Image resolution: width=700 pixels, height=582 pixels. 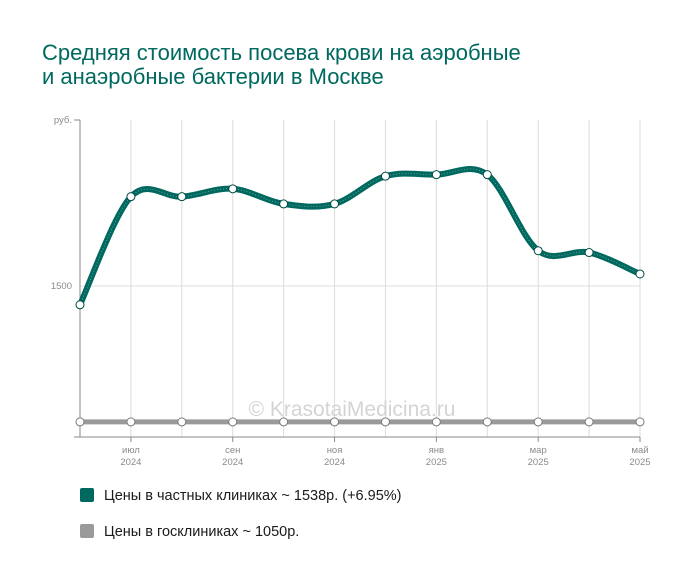 What do you see at coordinates (232, 450) in the screenshot?
I see `x-tick-label-month: сен` at bounding box center [232, 450].